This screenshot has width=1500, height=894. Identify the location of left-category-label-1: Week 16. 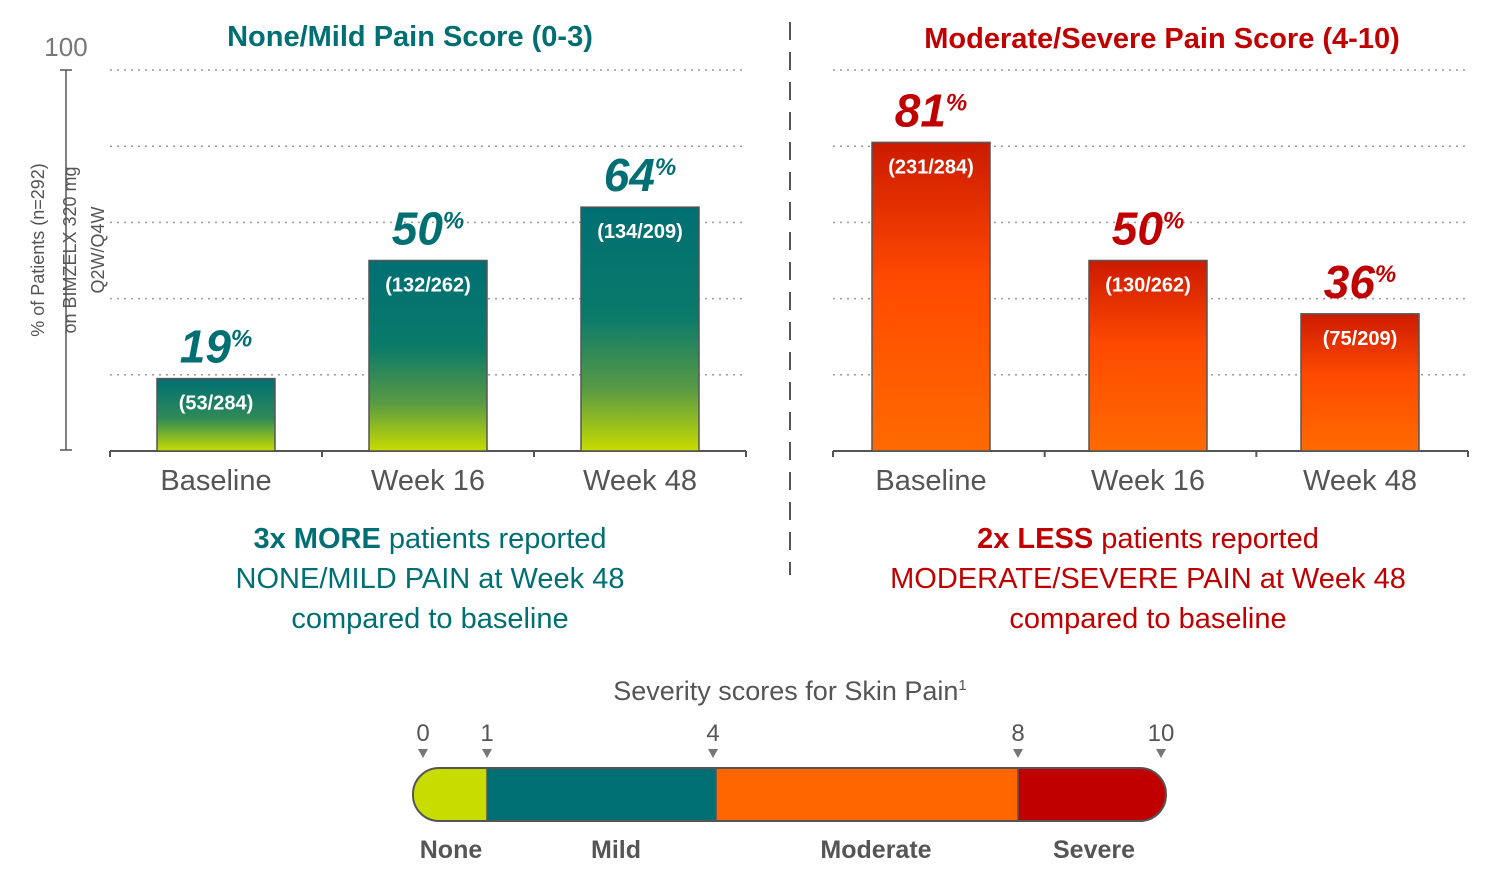
(428, 481).